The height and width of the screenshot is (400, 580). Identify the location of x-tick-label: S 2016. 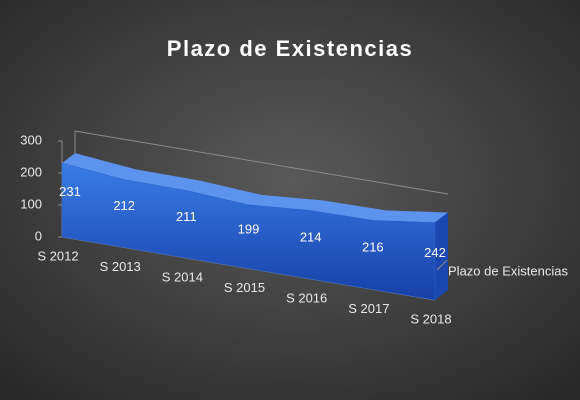
(306, 297).